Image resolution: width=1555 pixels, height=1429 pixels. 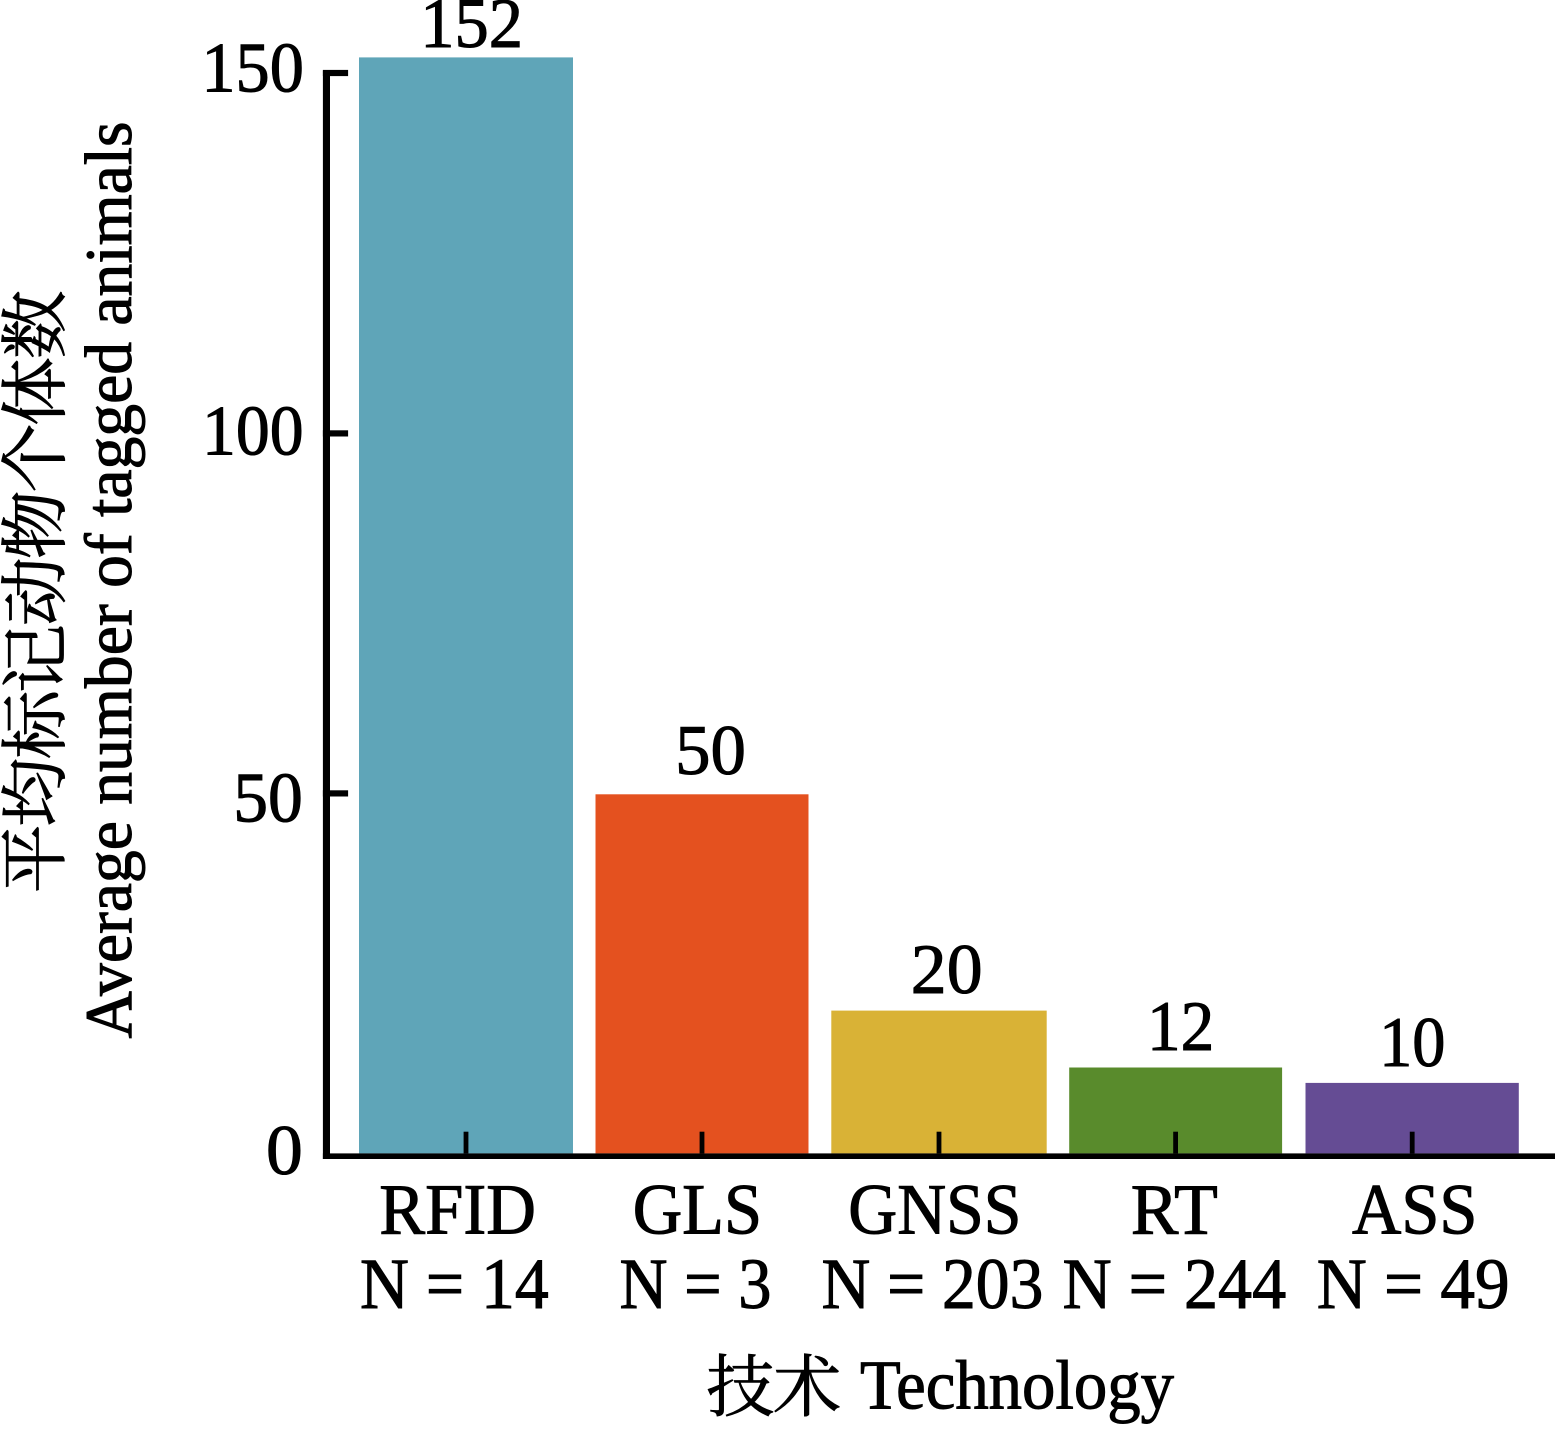 What do you see at coordinates (932, 1284) in the screenshot?
I see `svg-text: N = 203` at bounding box center [932, 1284].